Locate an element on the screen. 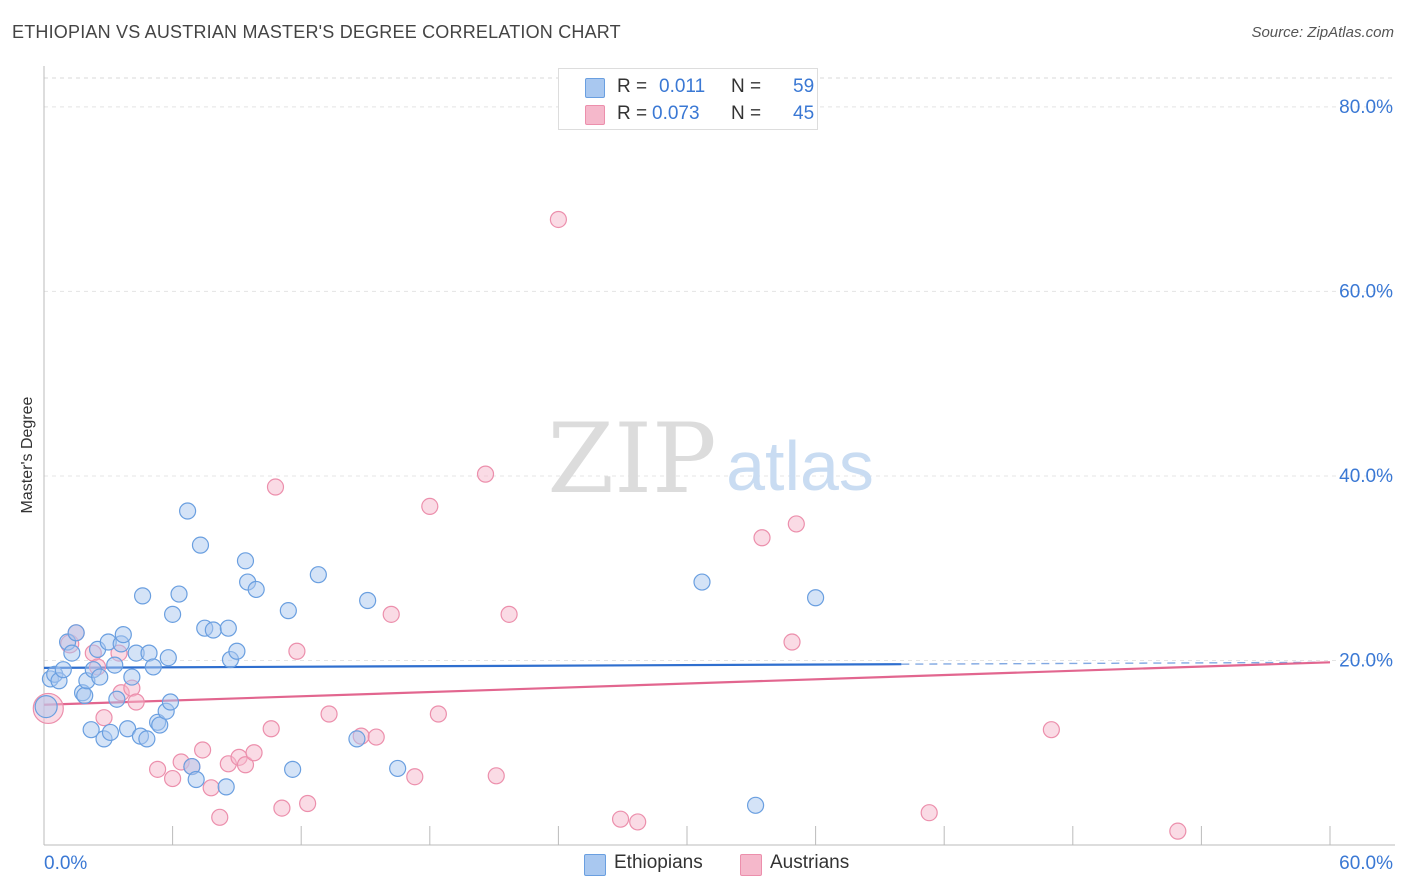 This screenshot has height=892, width=1406. ethiopians-trend-line is located at coordinates (472, 666).